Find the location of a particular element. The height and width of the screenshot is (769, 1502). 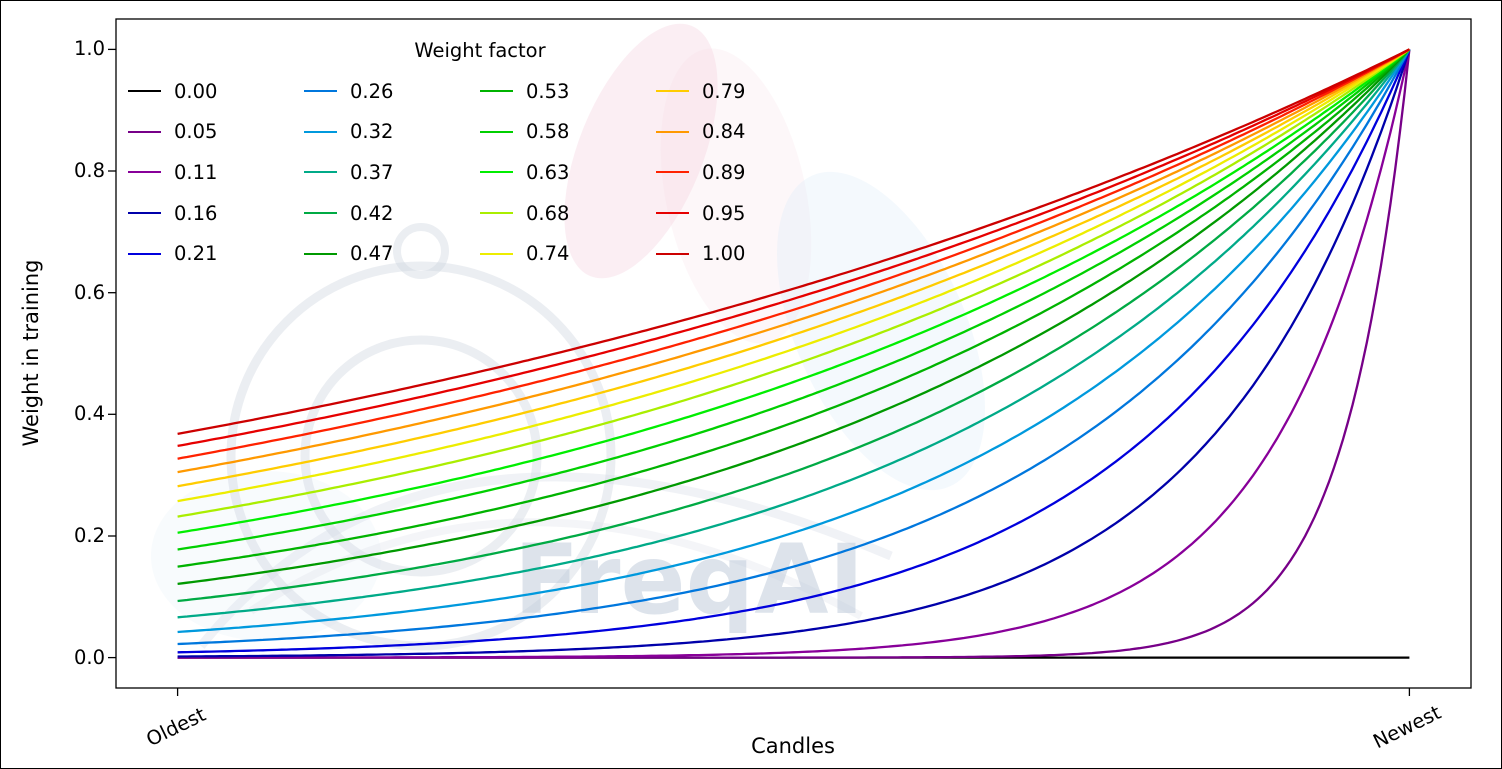

legend-label: 0.89 is located at coordinates (724, 172).